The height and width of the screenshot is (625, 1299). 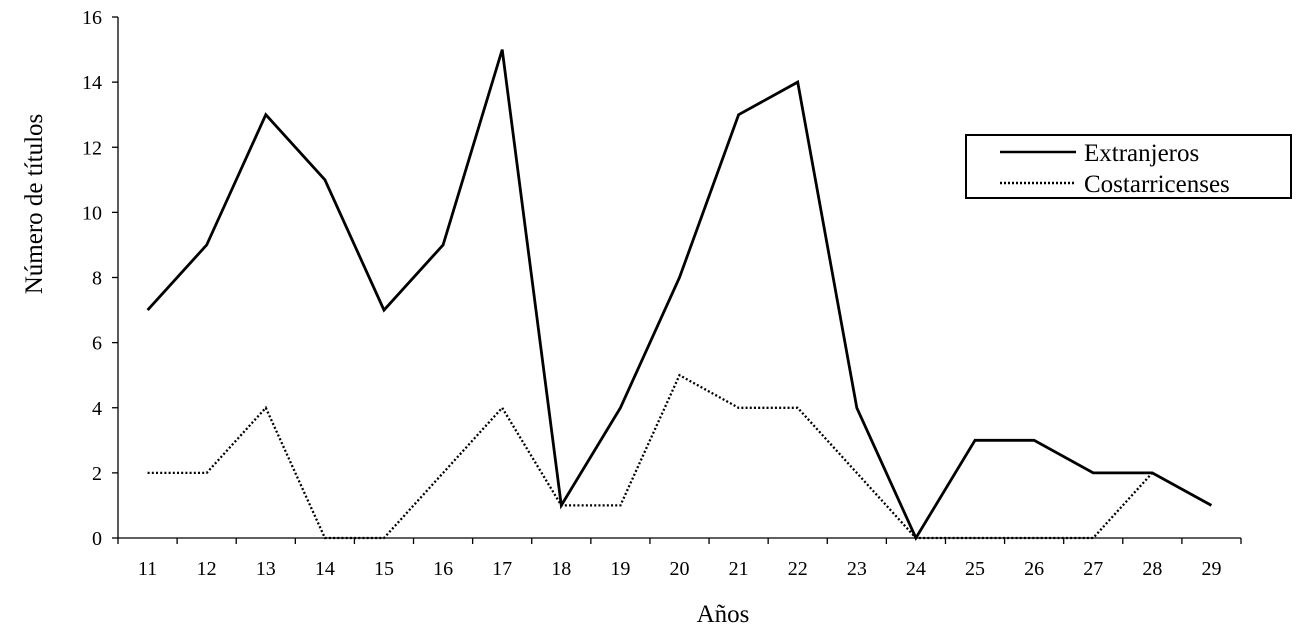 I want to click on x-tick-label: 24, so click(x=916, y=569).